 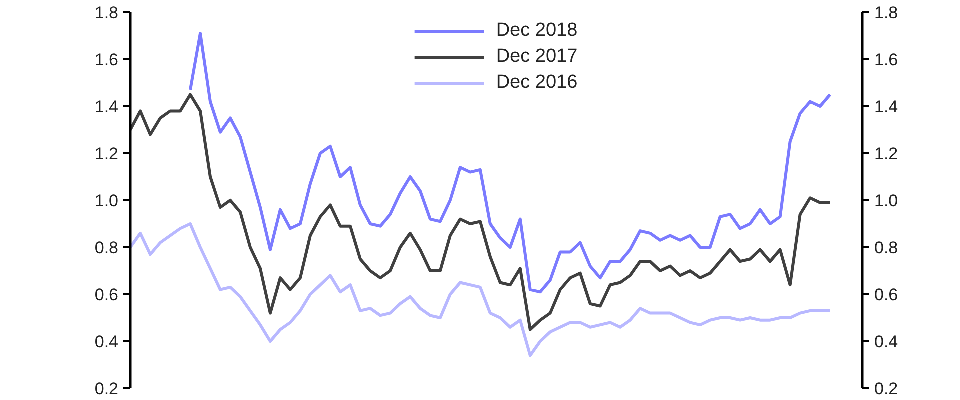 What do you see at coordinates (106, 154) in the screenshot?
I see `y-tick-label: 1.2` at bounding box center [106, 154].